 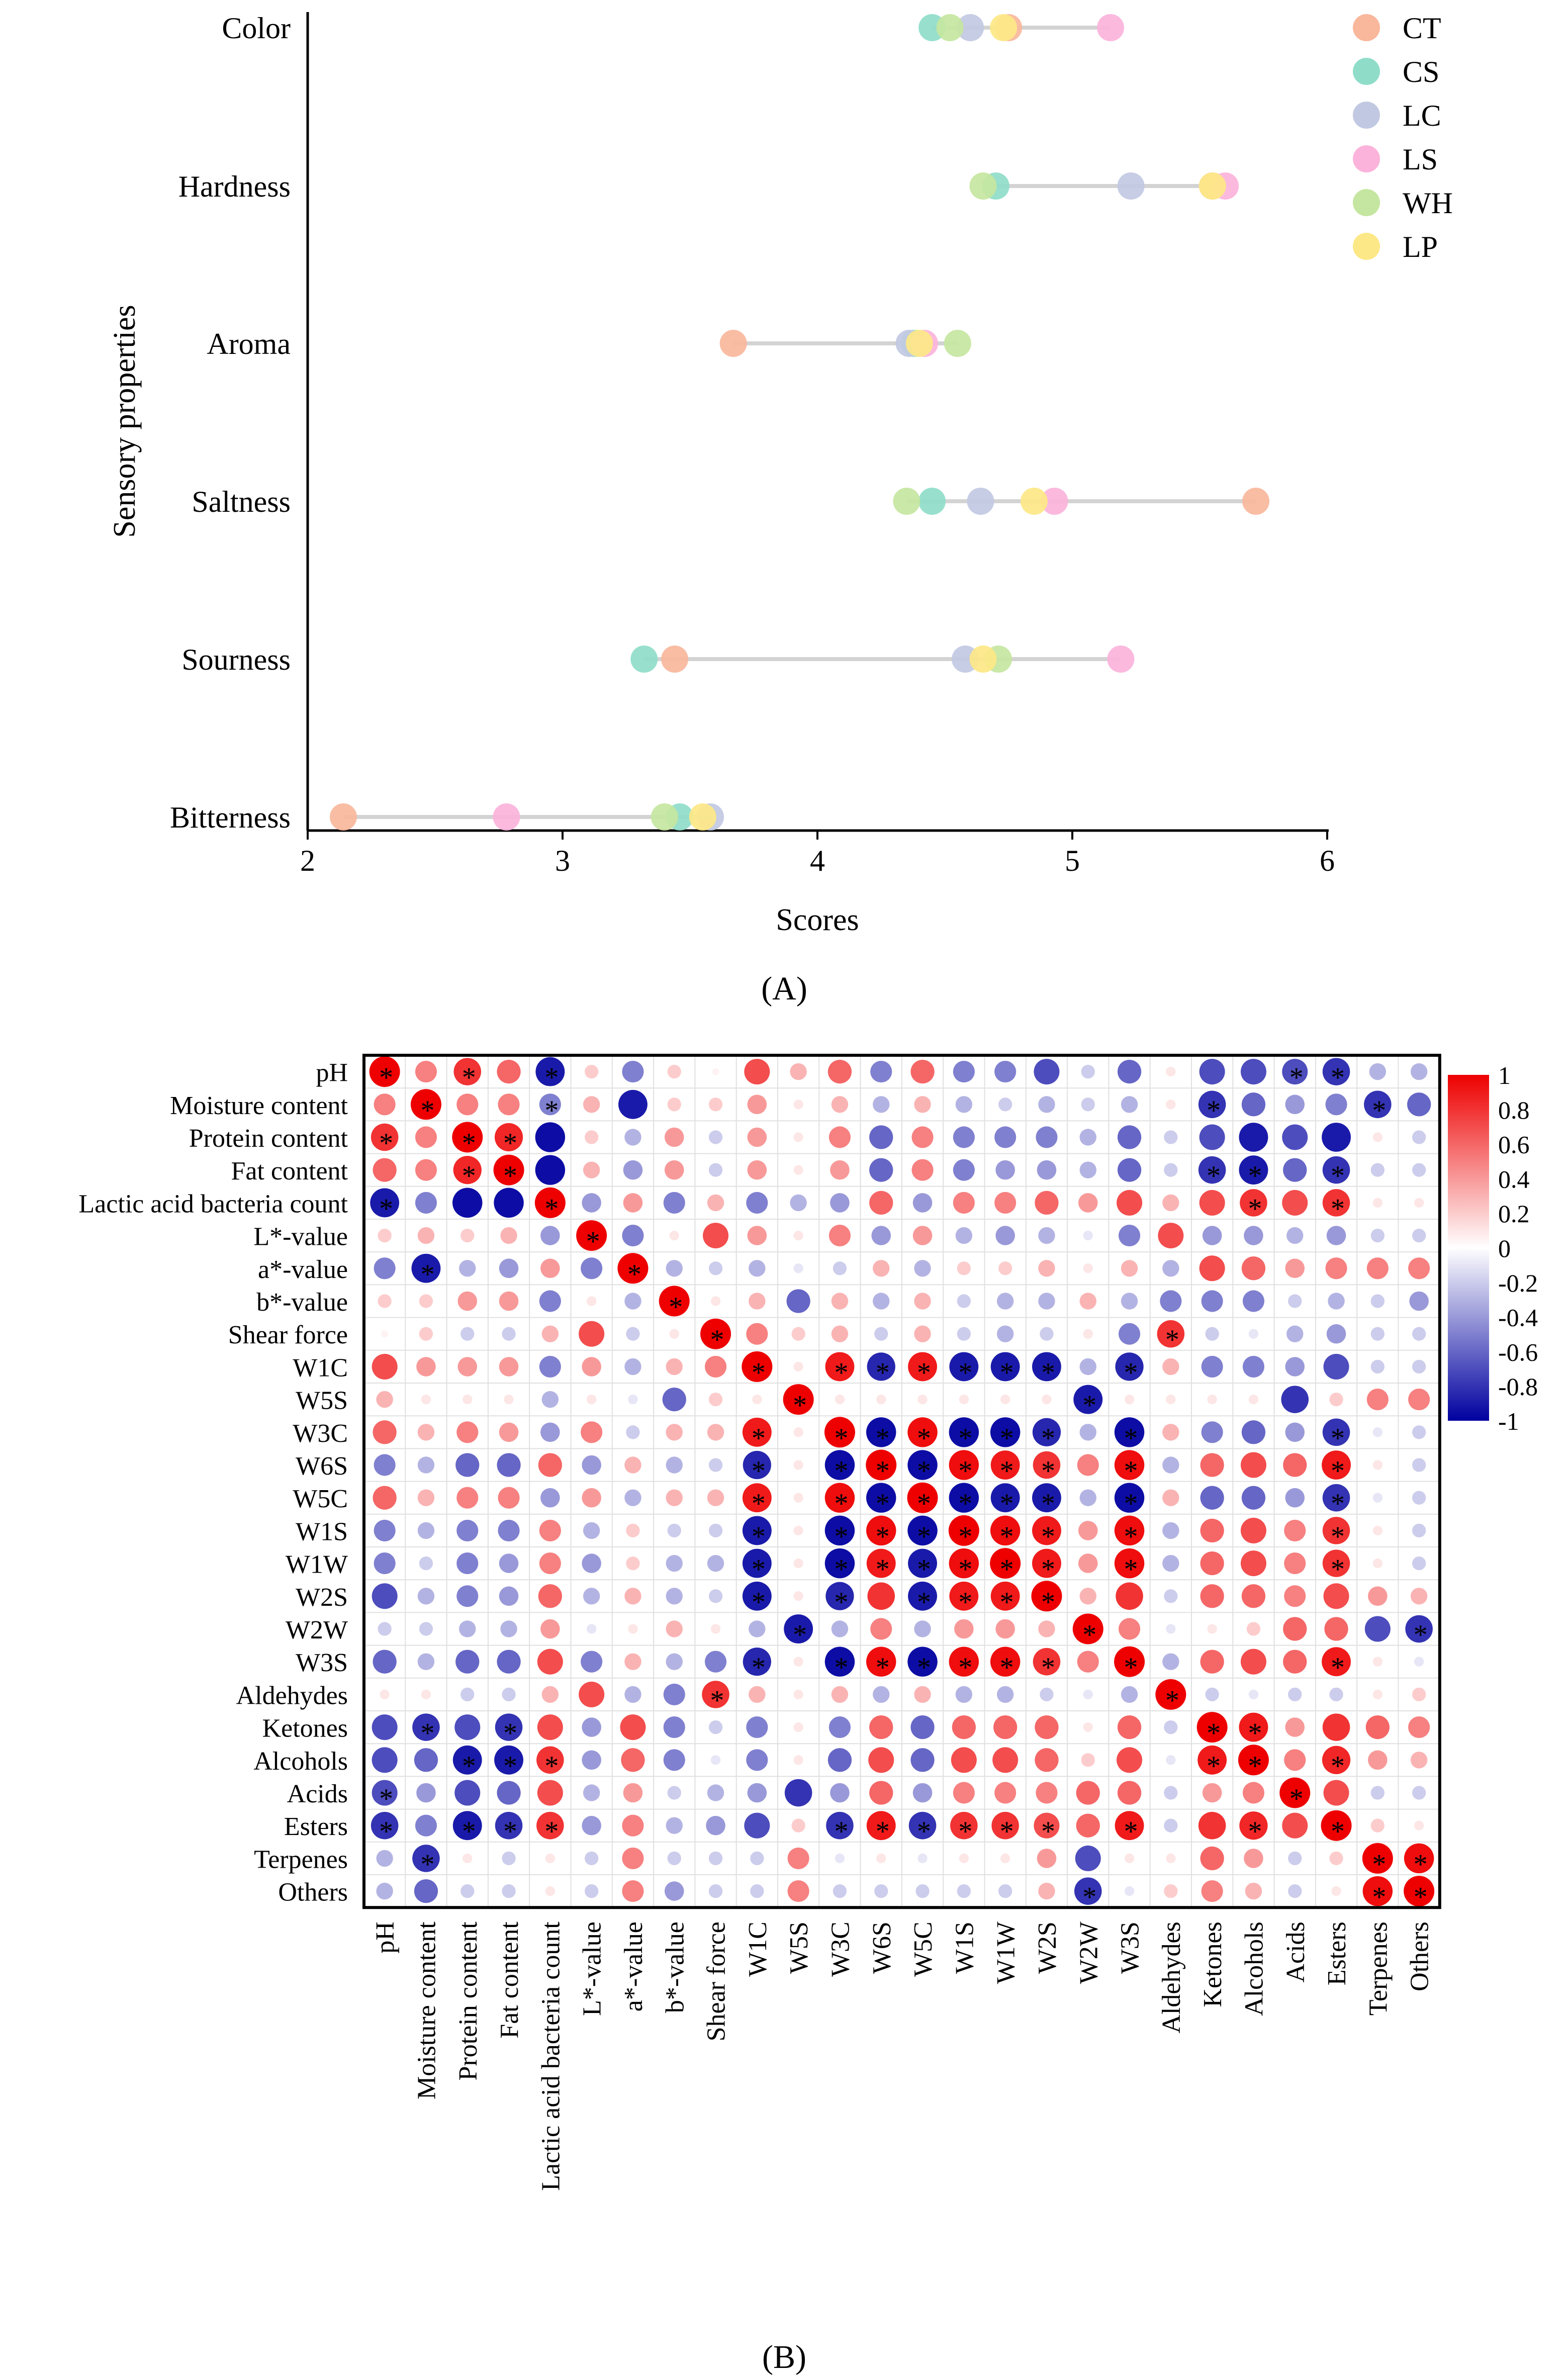 I want to click on column-label: W6S, so click(x=882, y=1947).